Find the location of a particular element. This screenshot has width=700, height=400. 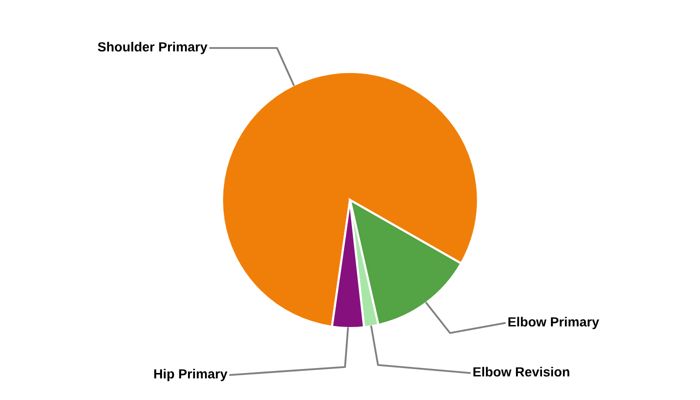

slice-label: Elbow Primary is located at coordinates (554, 323).